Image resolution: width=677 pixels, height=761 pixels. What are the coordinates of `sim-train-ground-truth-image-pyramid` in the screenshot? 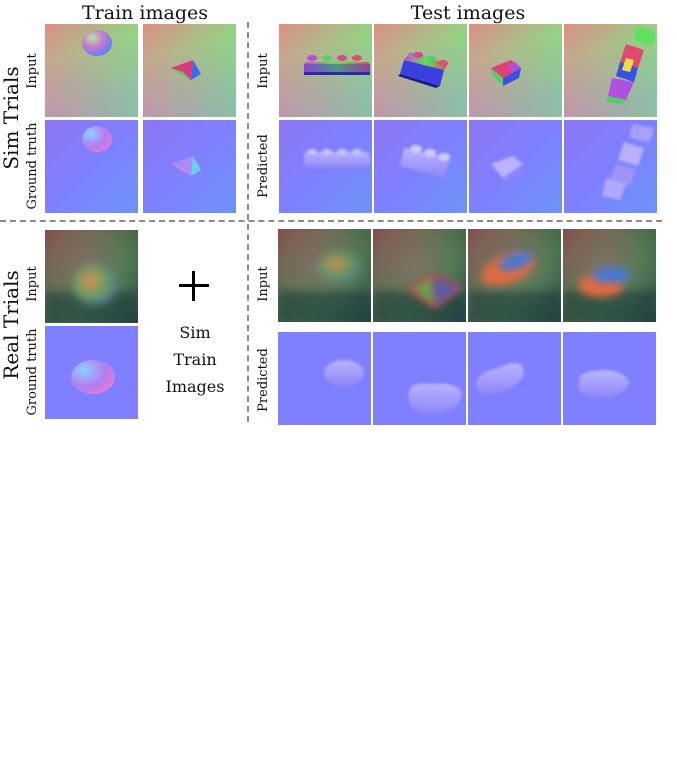 It's located at (189, 166).